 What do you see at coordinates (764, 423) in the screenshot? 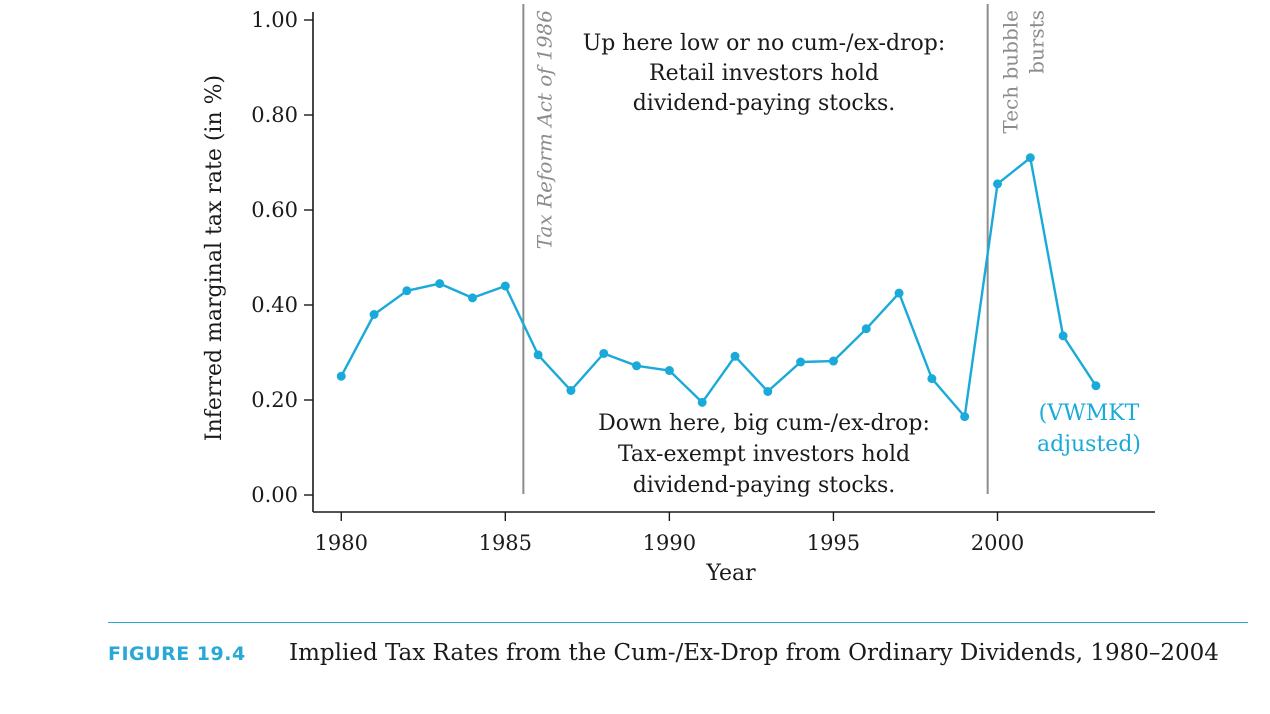
I see `bottom-annotation-line: Down here, big cum-/ex-drop:` at bounding box center [764, 423].